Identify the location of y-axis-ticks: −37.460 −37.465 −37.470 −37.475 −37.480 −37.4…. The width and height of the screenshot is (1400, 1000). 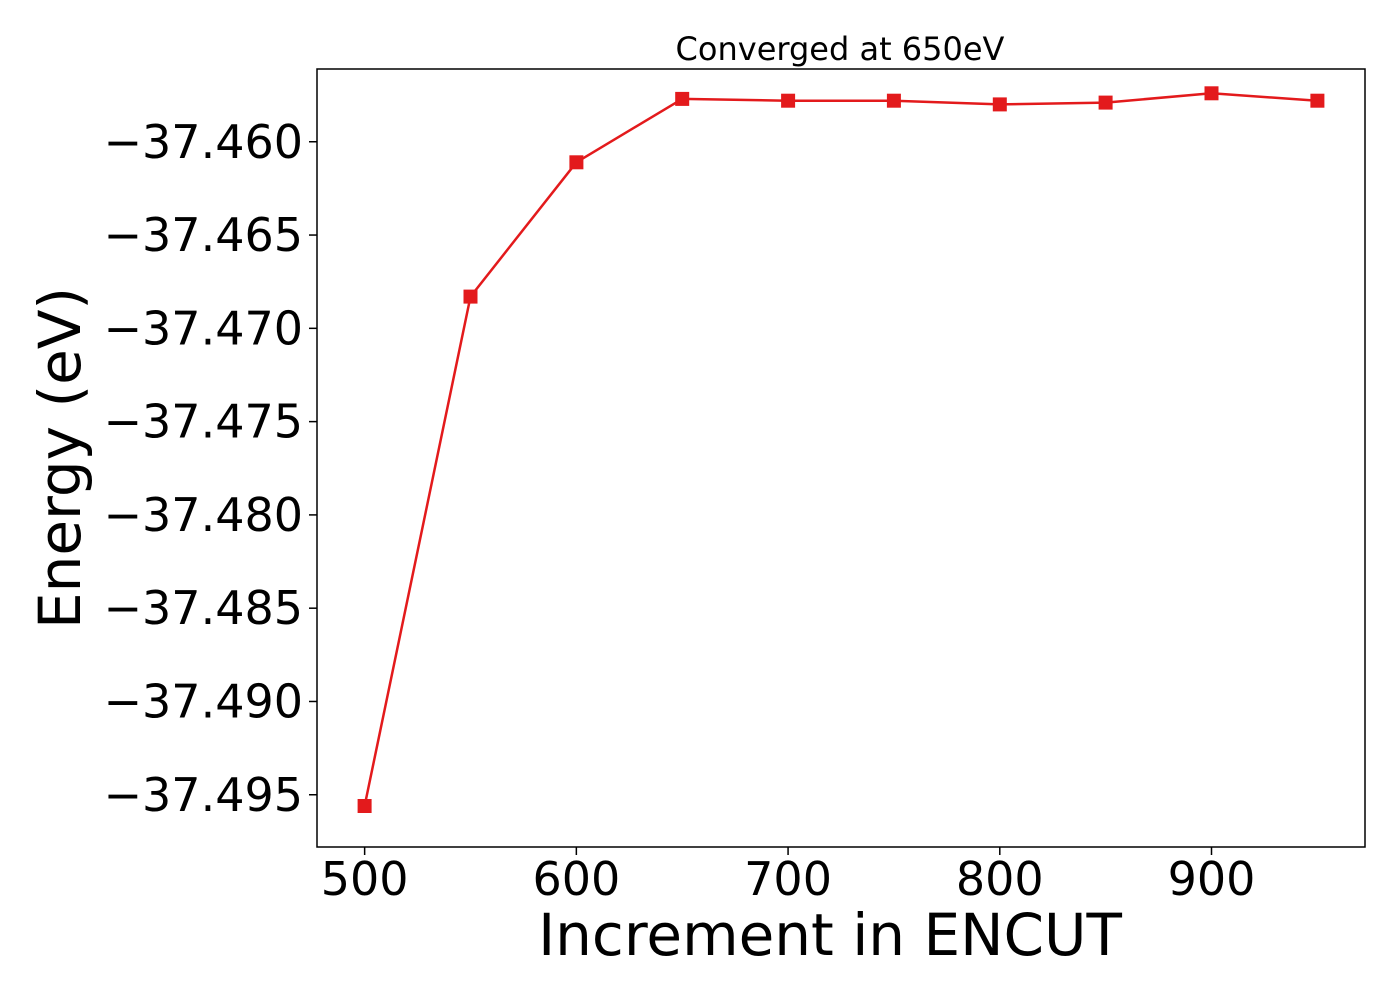
(210, 468).